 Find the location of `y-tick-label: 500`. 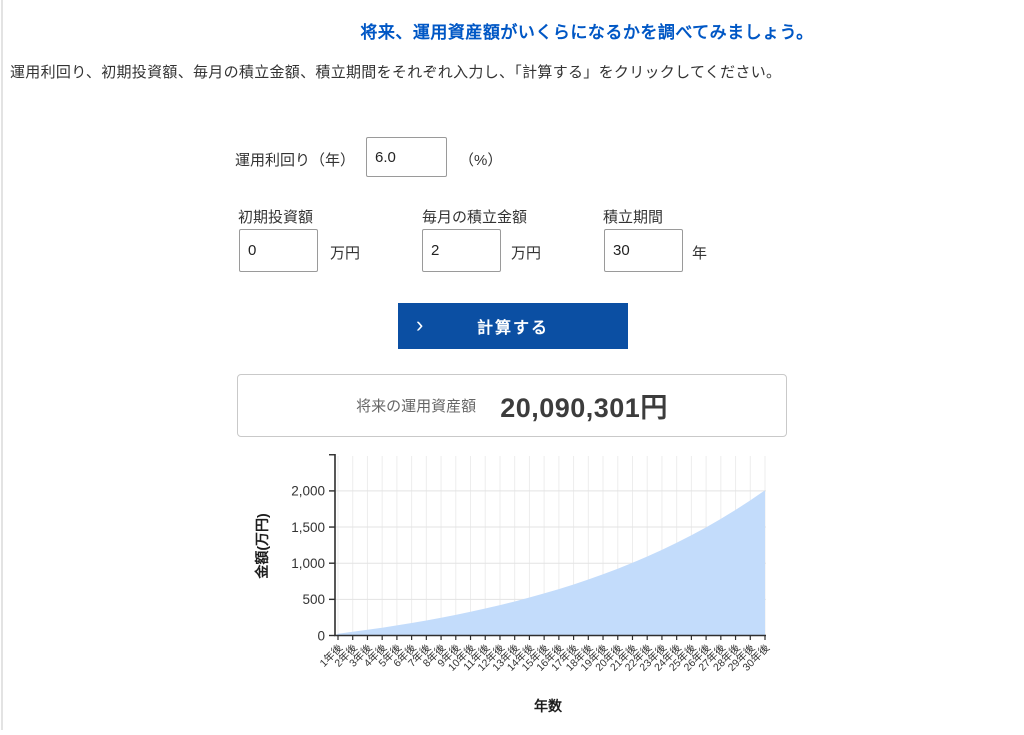

y-tick-label: 500 is located at coordinates (313, 599).